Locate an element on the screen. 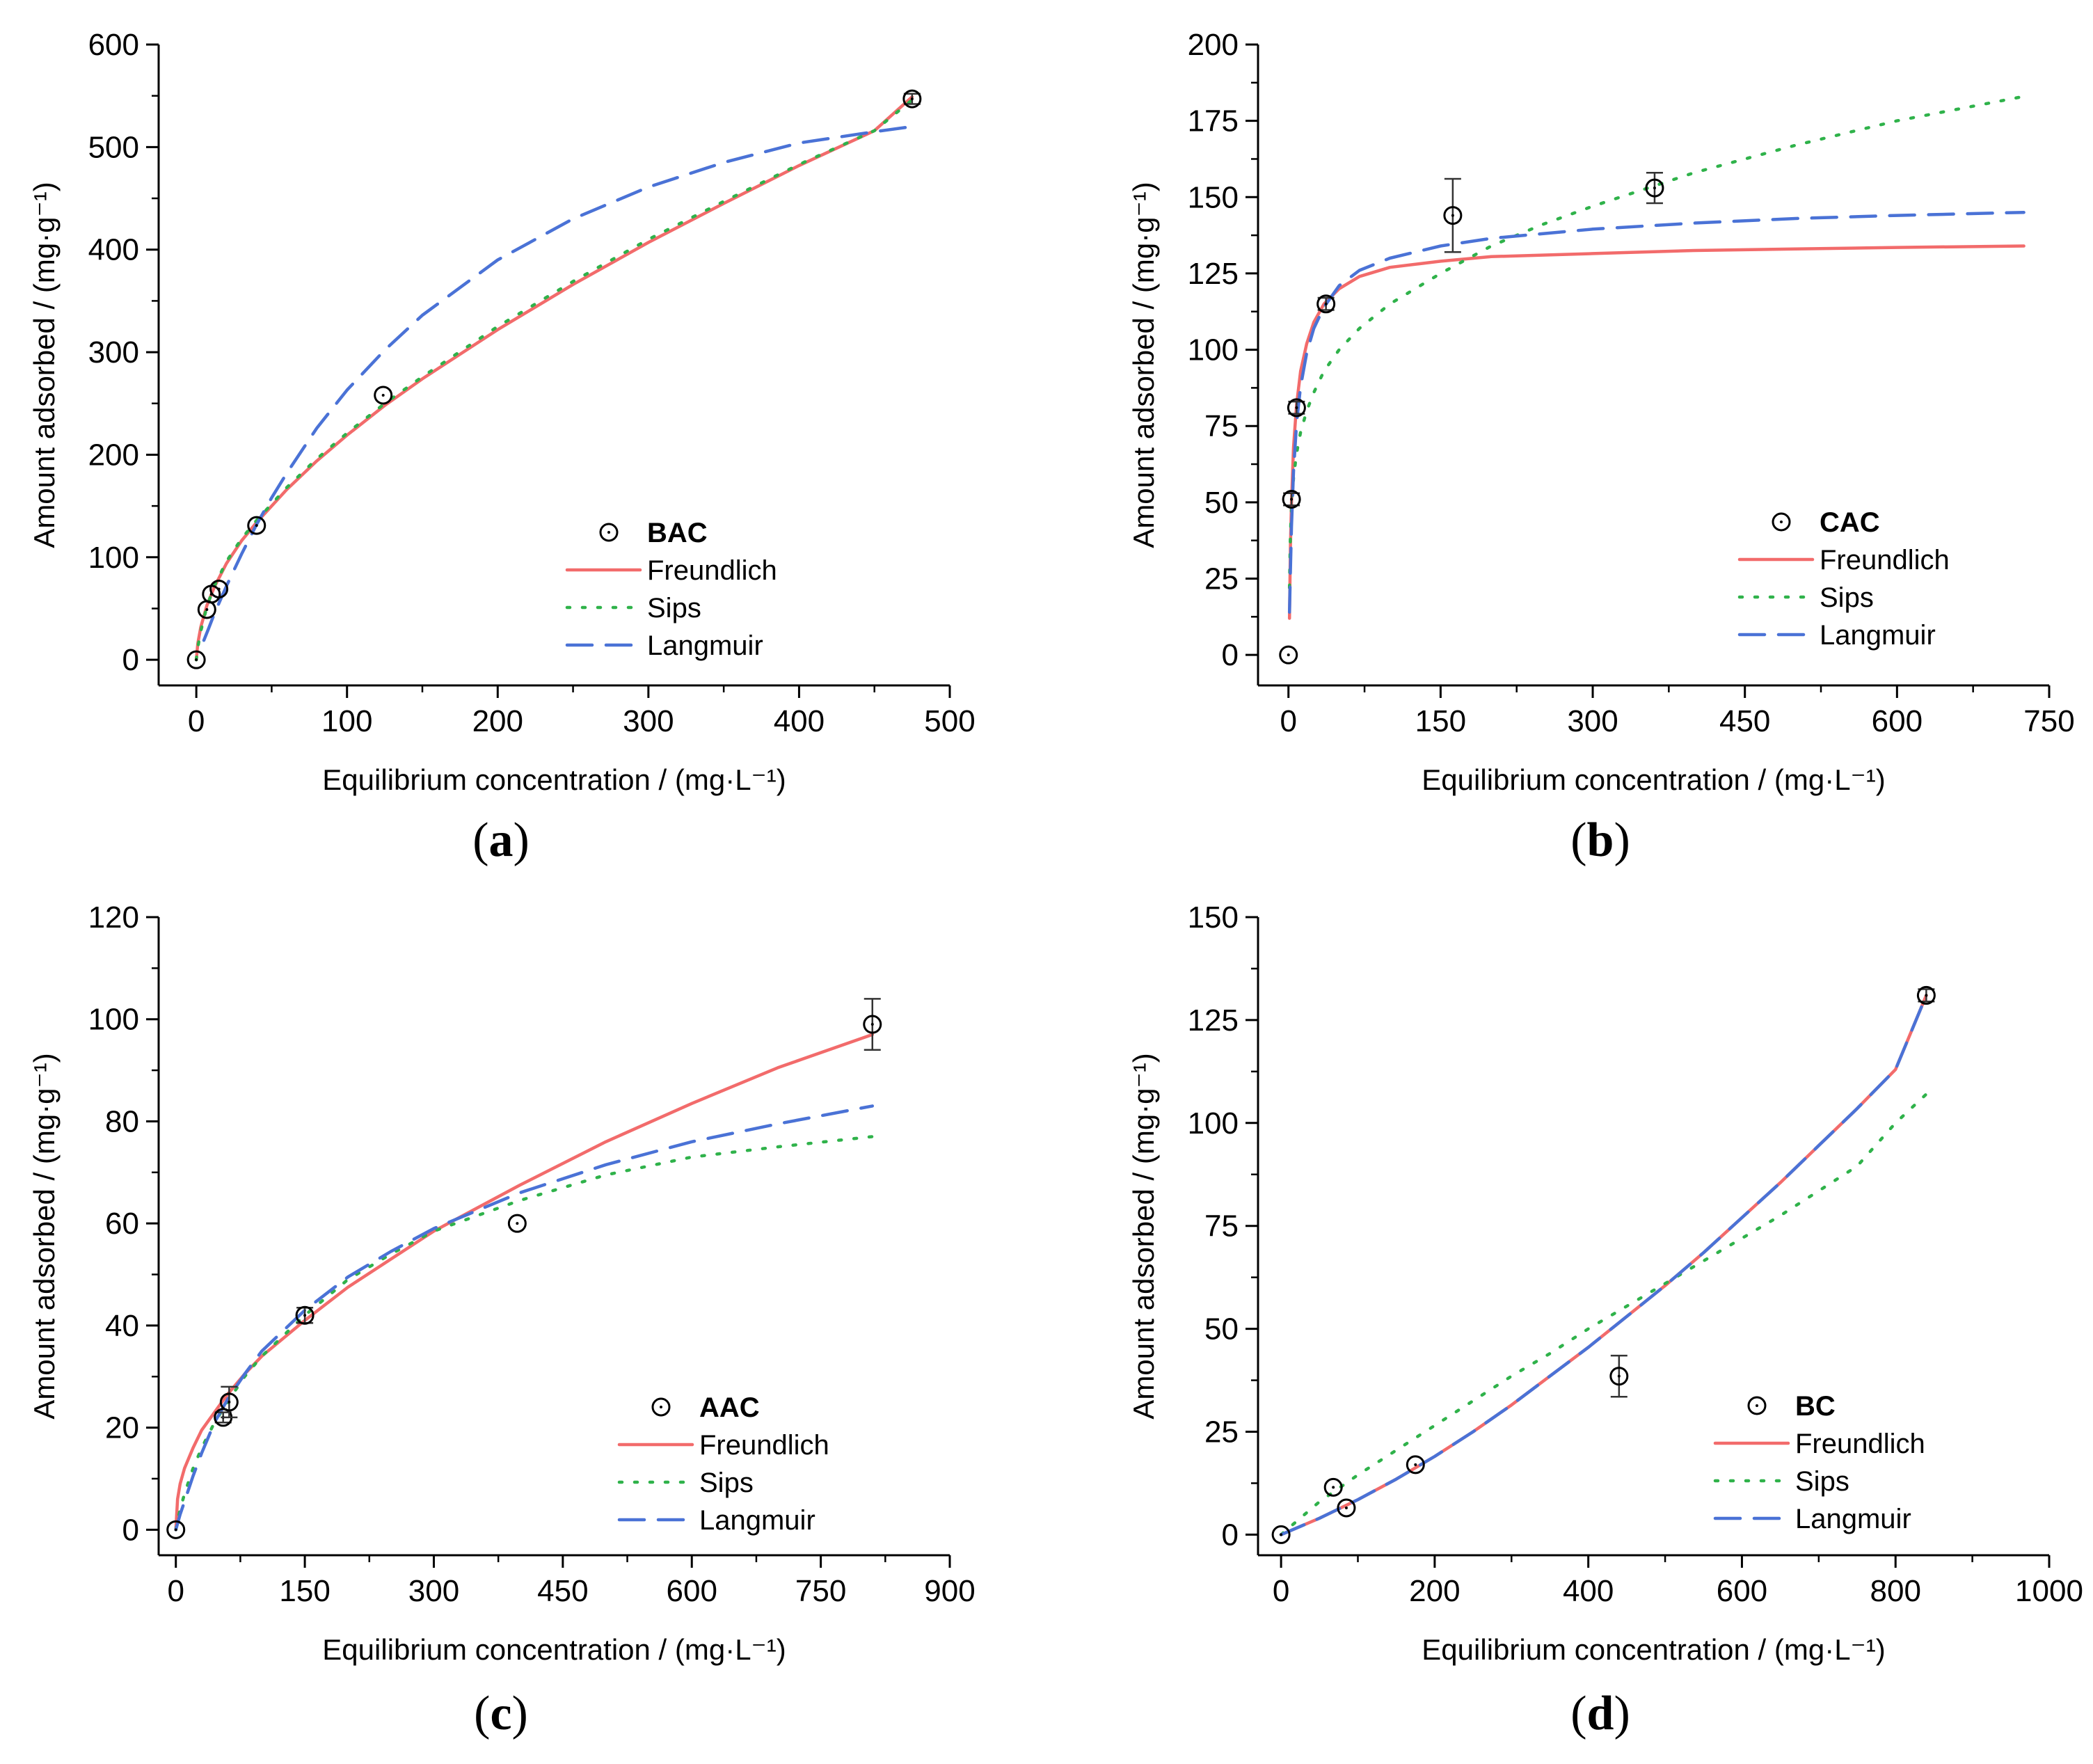 The width and height of the screenshot is (2093, 1764). legend-label-sips: Sips is located at coordinates (1822, 1481).